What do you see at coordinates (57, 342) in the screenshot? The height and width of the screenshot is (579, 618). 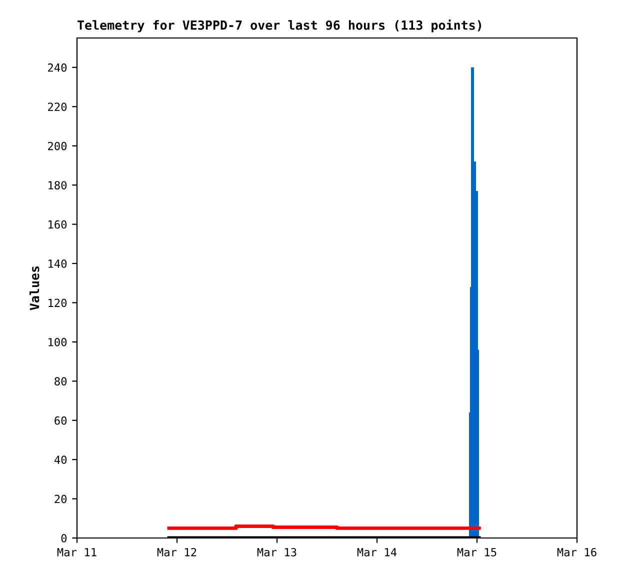 I see `y-tick-label: 100` at bounding box center [57, 342].